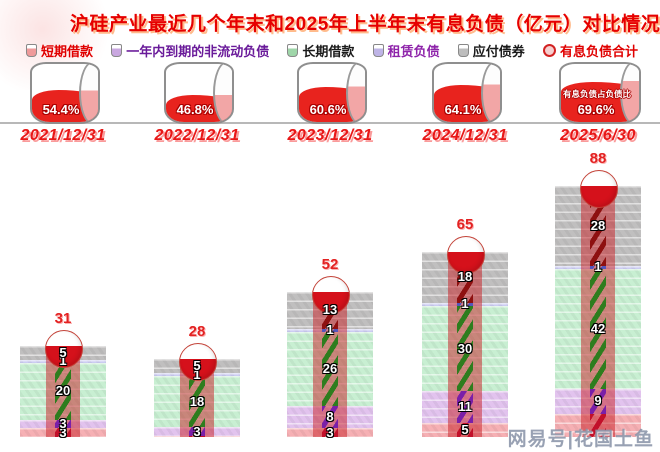  I want to click on bar-total-label: 65, so click(465, 224).